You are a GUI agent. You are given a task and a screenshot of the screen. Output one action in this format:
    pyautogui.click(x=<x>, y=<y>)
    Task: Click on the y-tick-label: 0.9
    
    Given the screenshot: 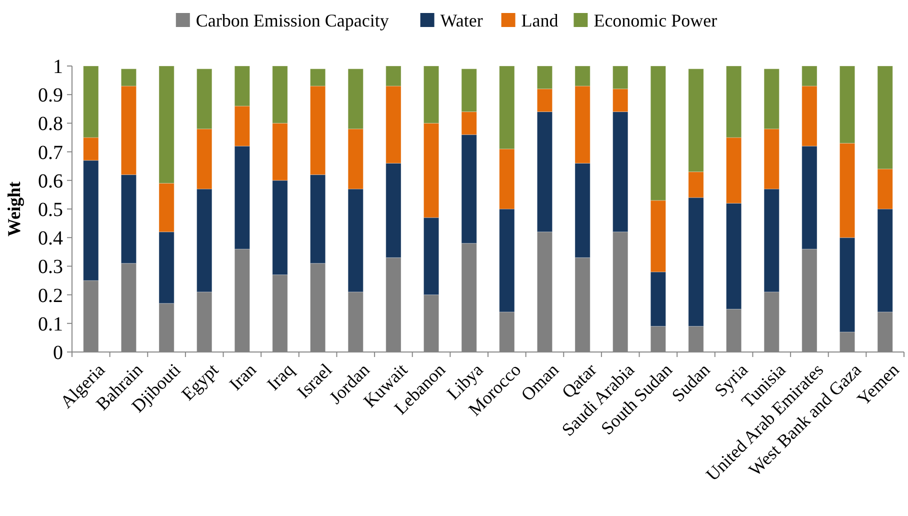 What is the action you would take?
    pyautogui.click(x=50, y=95)
    